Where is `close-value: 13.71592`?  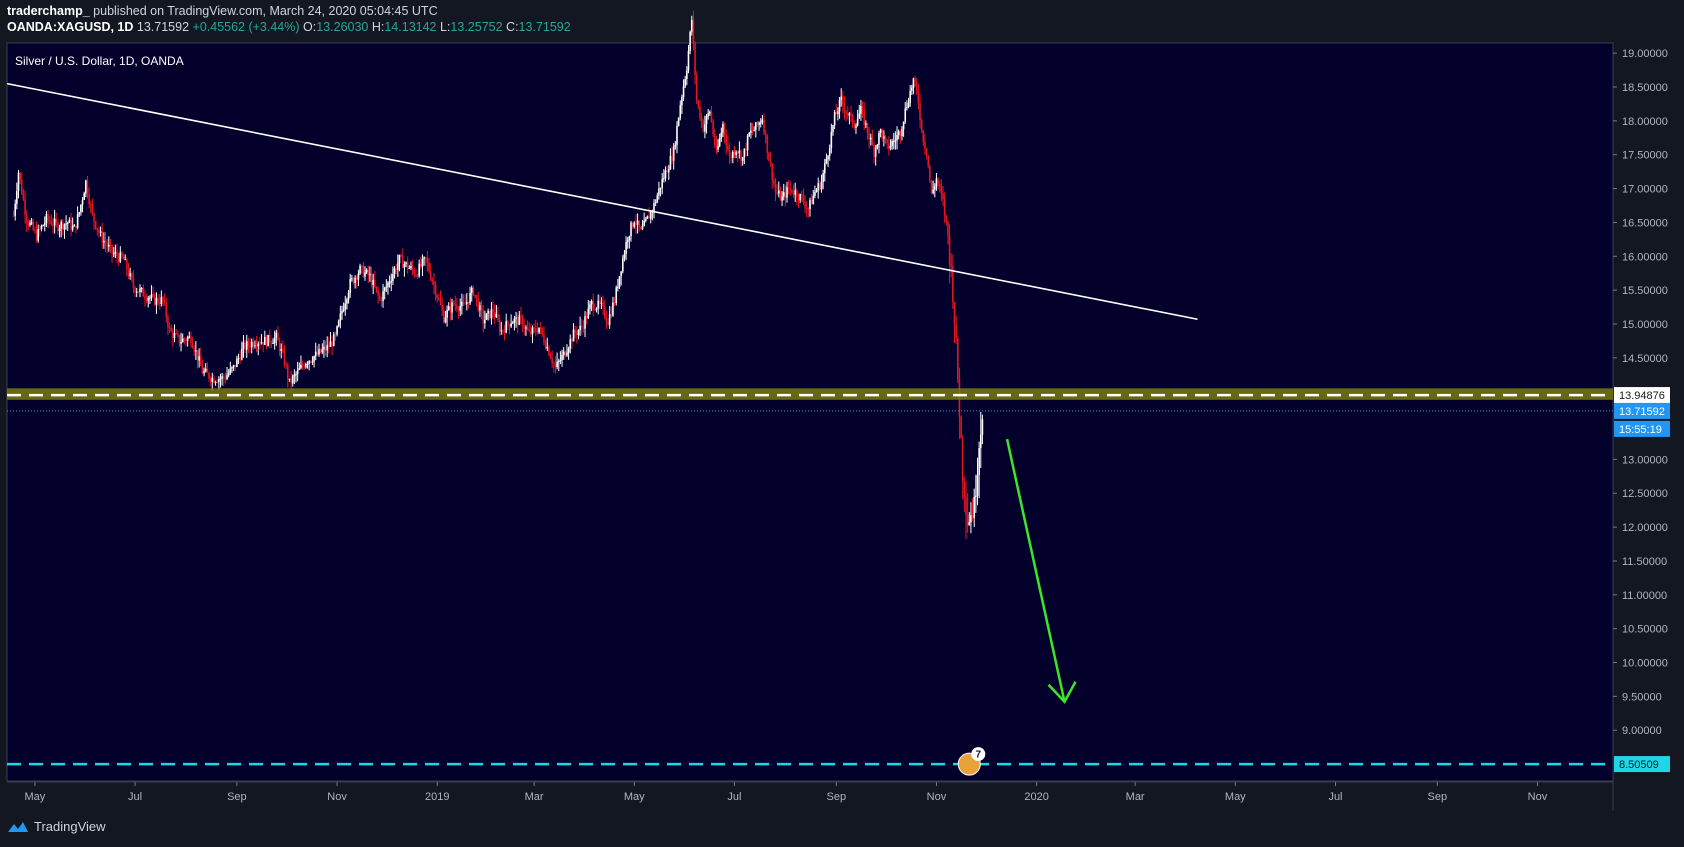
close-value: 13.71592 is located at coordinates (544, 27).